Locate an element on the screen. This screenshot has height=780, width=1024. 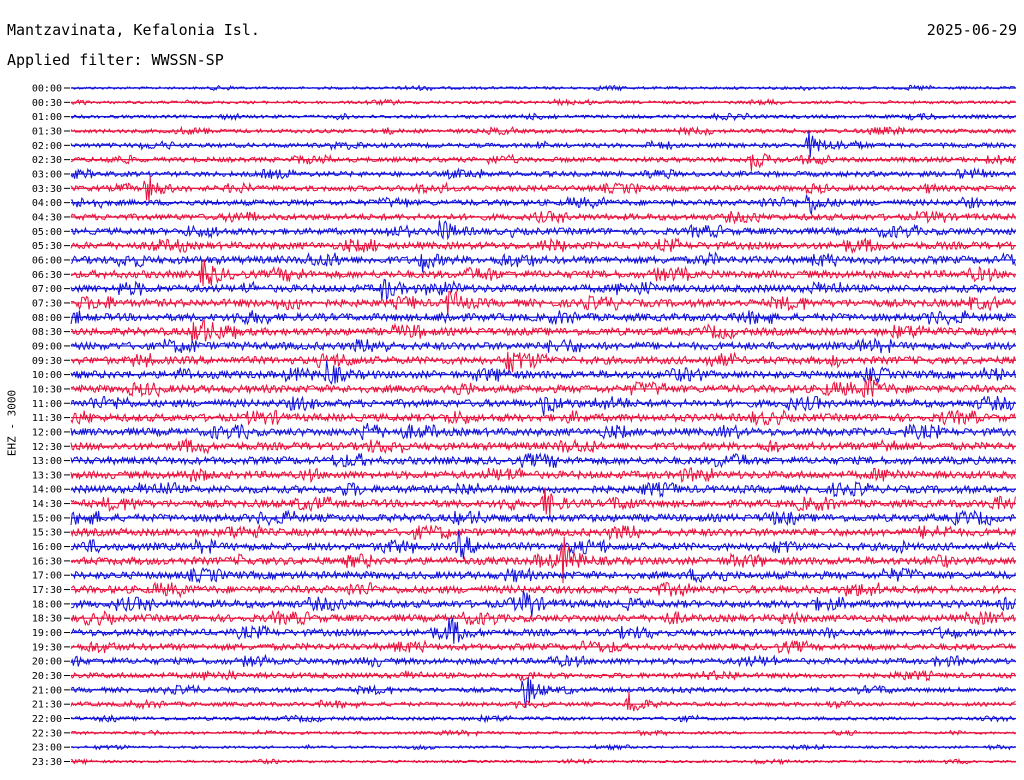
station-title: Mantzavinata, Kefalonia Isl. is located at coordinates (133, 30).